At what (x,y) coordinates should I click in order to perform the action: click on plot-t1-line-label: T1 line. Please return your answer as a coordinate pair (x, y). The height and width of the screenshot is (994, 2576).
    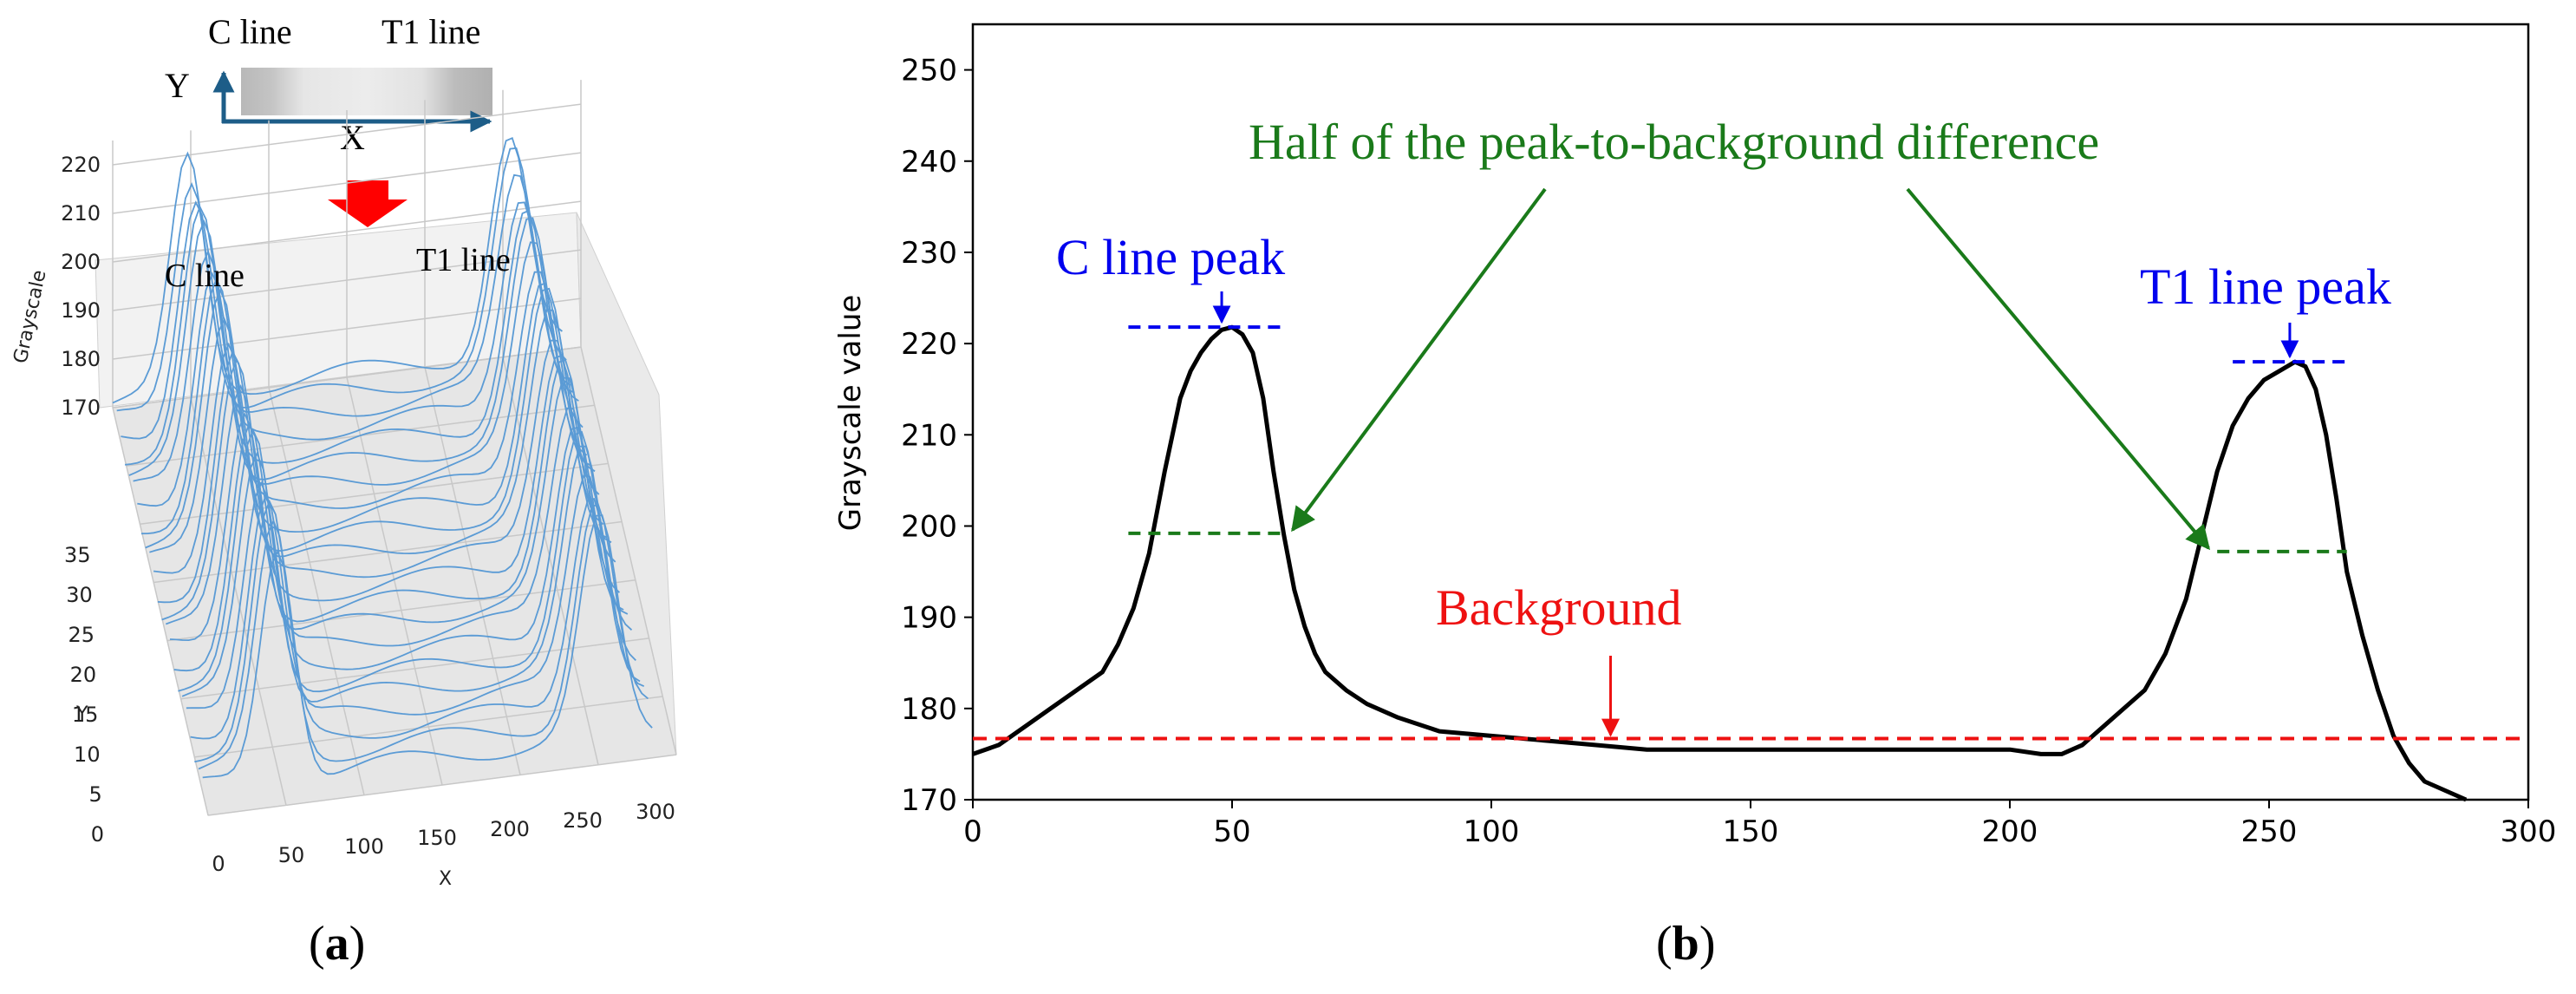
    Looking at the image, I should click on (464, 260).